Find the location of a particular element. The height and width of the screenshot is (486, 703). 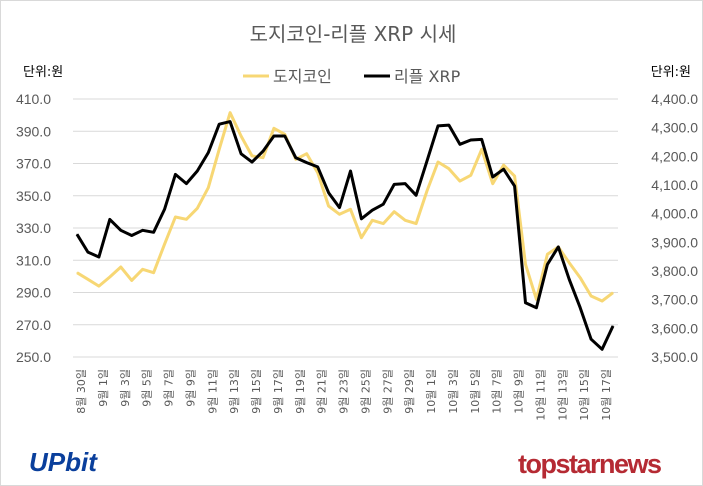

upbit-logo: UPbit is located at coordinates (63, 462).